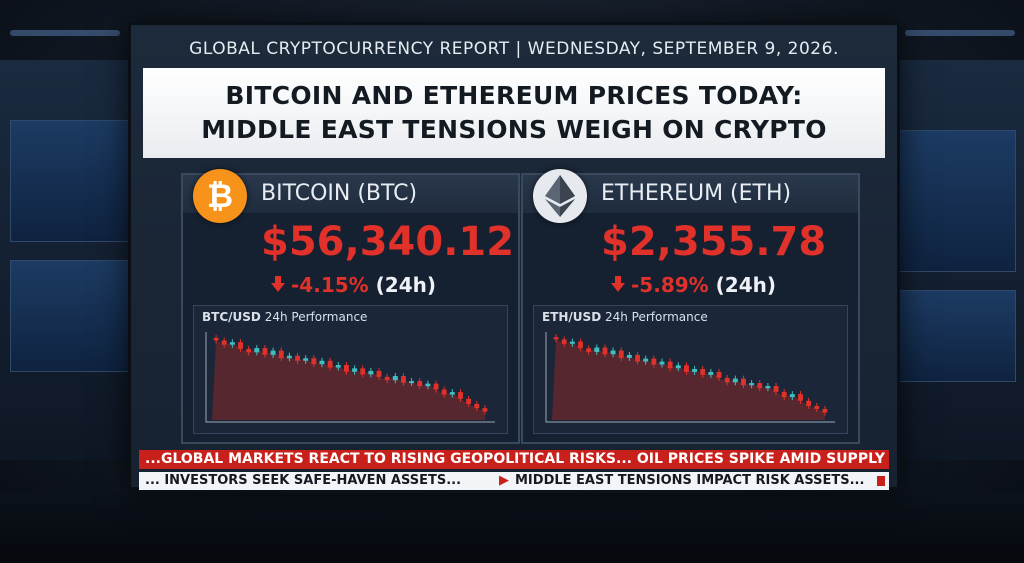 The image size is (1024, 563). I want to click on chart-title: ETH/USD 24h Performance, so click(625, 317).